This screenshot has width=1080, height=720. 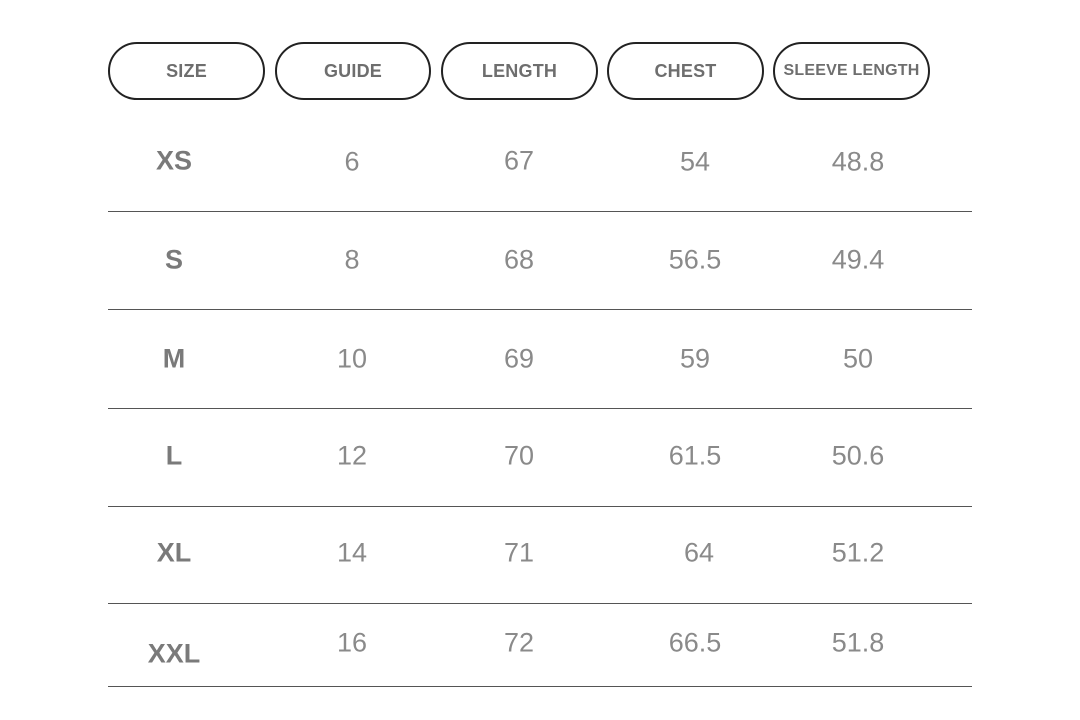 What do you see at coordinates (174, 358) in the screenshot?
I see `table-cell-size: M` at bounding box center [174, 358].